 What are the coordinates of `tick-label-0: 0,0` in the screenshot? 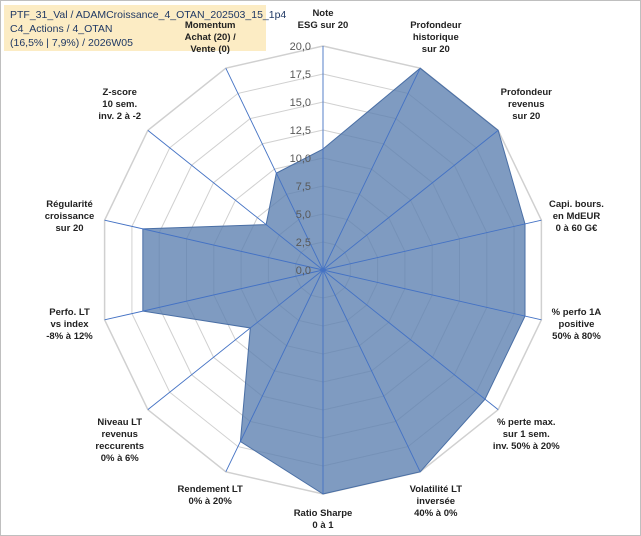 It's located at (303, 271).